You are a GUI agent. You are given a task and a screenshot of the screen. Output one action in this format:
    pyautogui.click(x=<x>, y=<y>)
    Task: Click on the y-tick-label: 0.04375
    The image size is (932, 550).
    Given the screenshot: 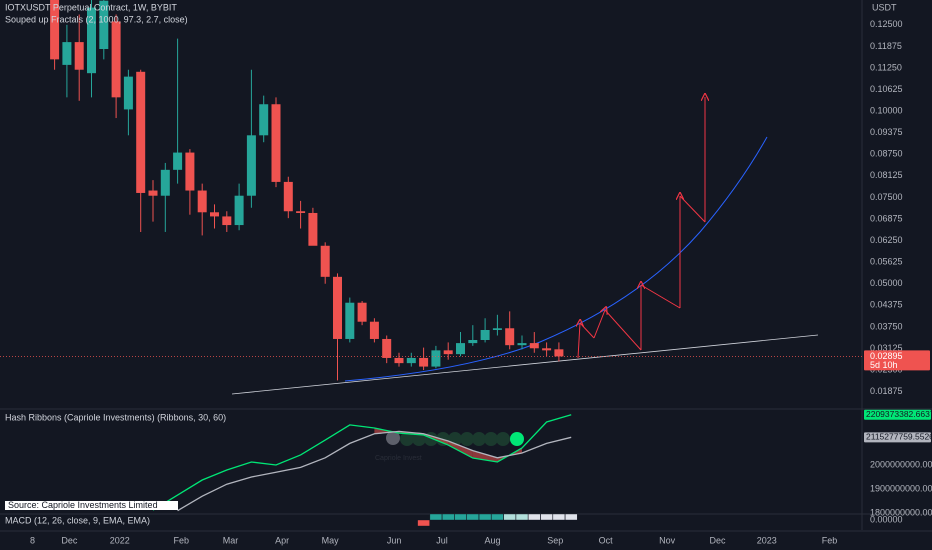 What is the action you would take?
    pyautogui.click(x=886, y=305)
    